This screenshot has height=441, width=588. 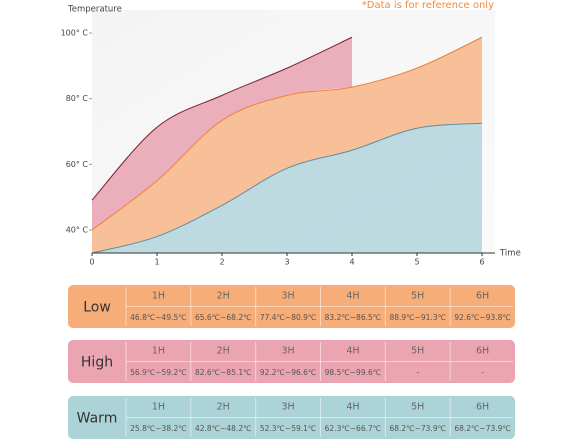 What do you see at coordinates (510, 254) in the screenshot?
I see `x-axis-title: Time` at bounding box center [510, 254].